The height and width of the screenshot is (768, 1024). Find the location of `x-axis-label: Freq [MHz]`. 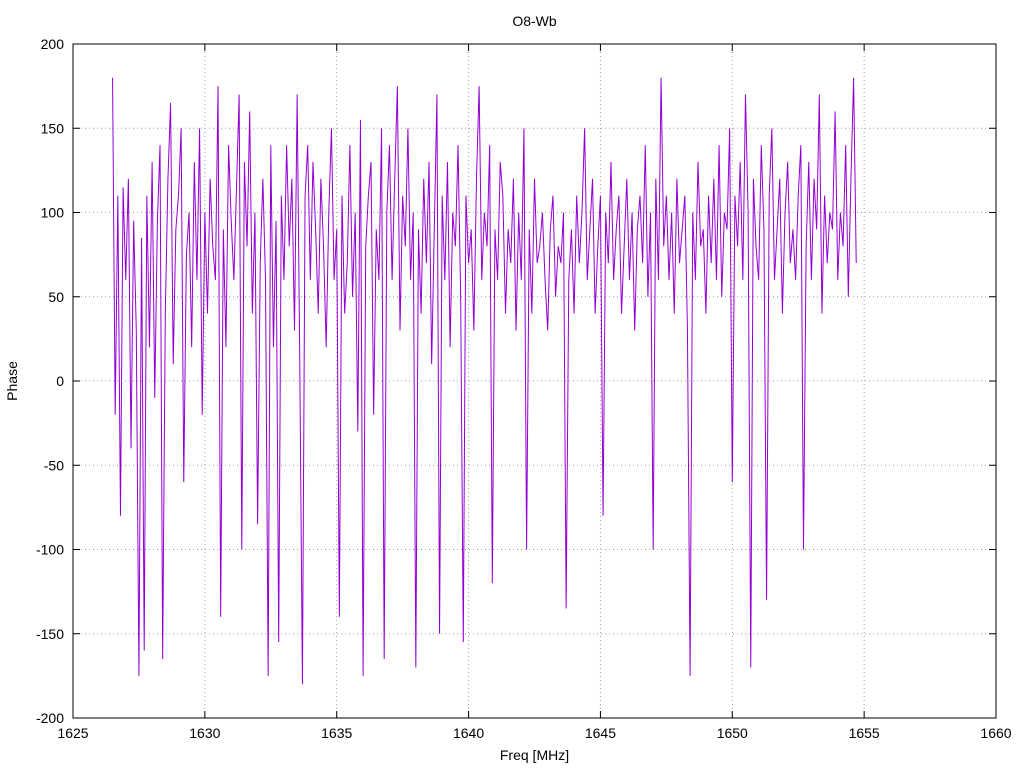

x-axis-label: Freq [MHz] is located at coordinates (534, 755).